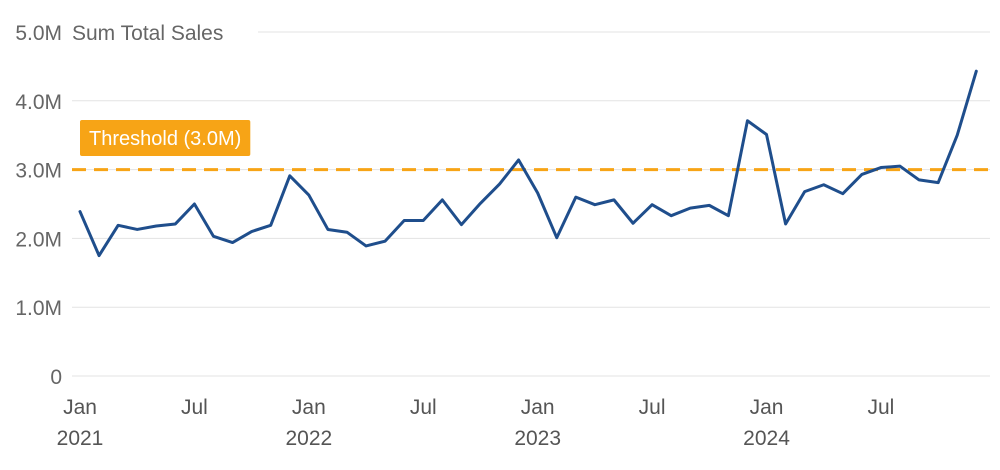 This screenshot has width=1000, height=470. I want to click on x-axis-ticks: Jan 2021 Jul Jan 2022 Jul Jan 2023 Jul Jan 2024 Jul, so click(476, 423).